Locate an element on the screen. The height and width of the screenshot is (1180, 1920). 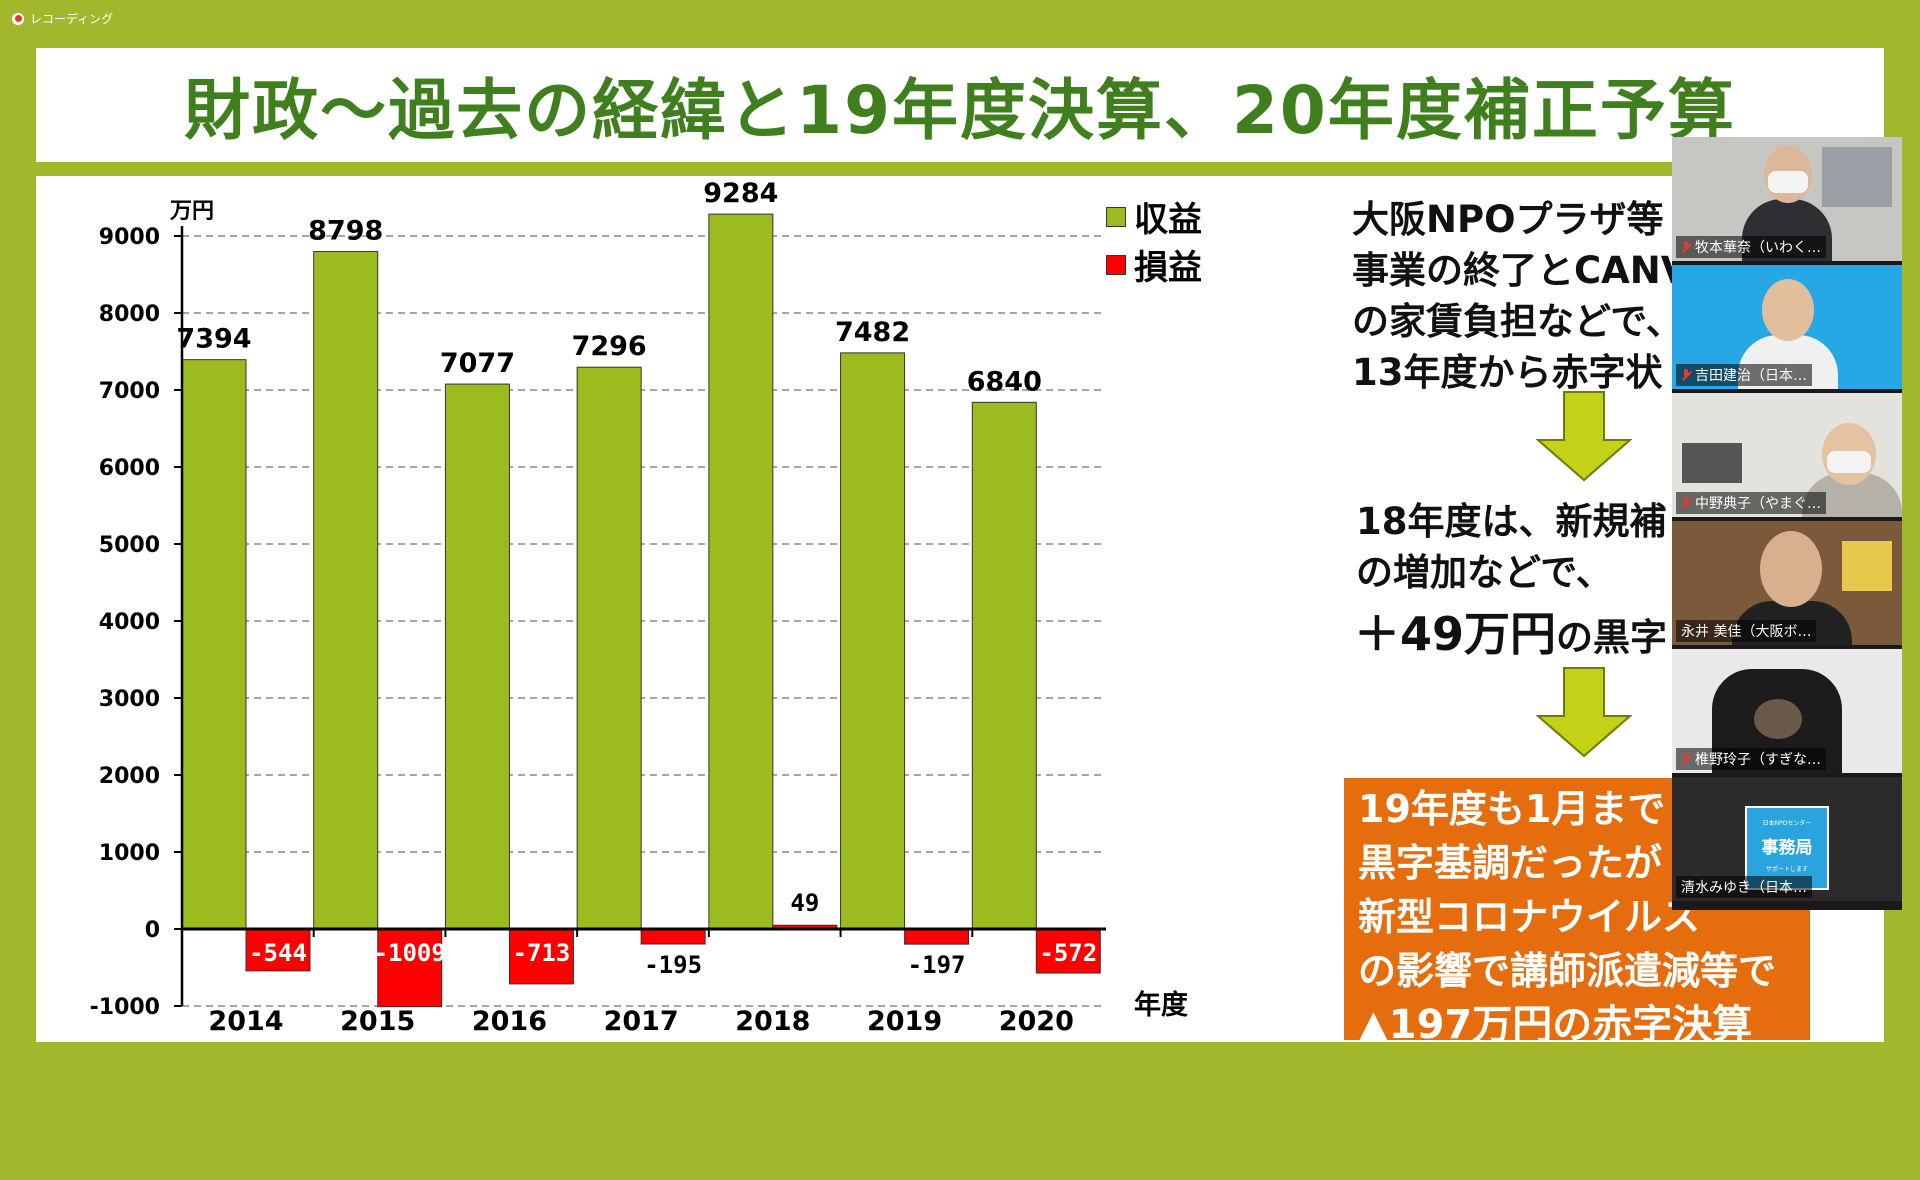
summary-line: ▲197万円の赤字決算 is located at coordinates (1555, 1021).